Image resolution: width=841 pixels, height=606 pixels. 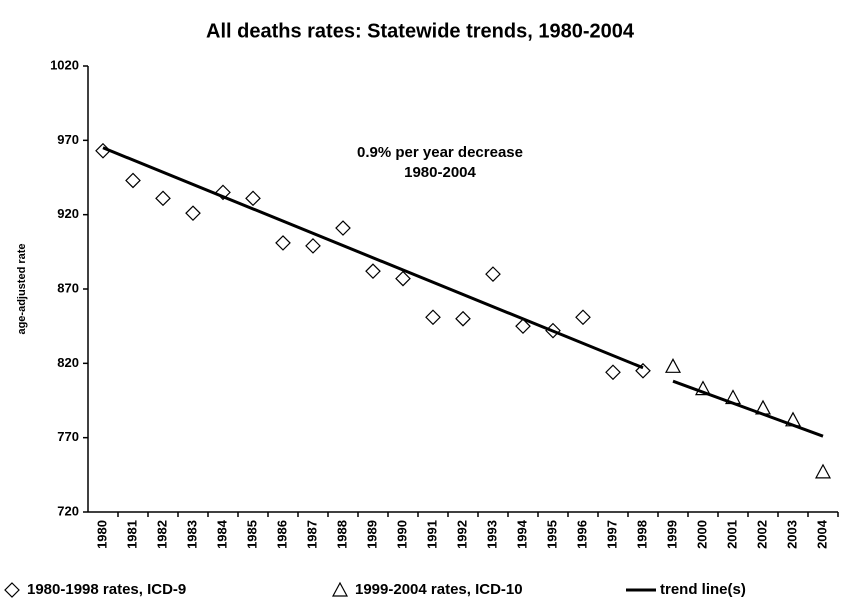 What do you see at coordinates (551, 534) in the screenshot?
I see `x-tick-label: 1995` at bounding box center [551, 534].